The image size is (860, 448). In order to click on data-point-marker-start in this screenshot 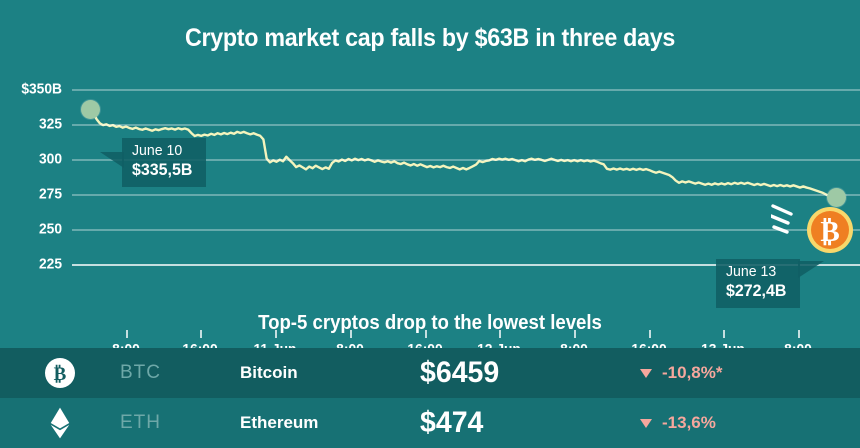, I will do `click(90, 109)`.